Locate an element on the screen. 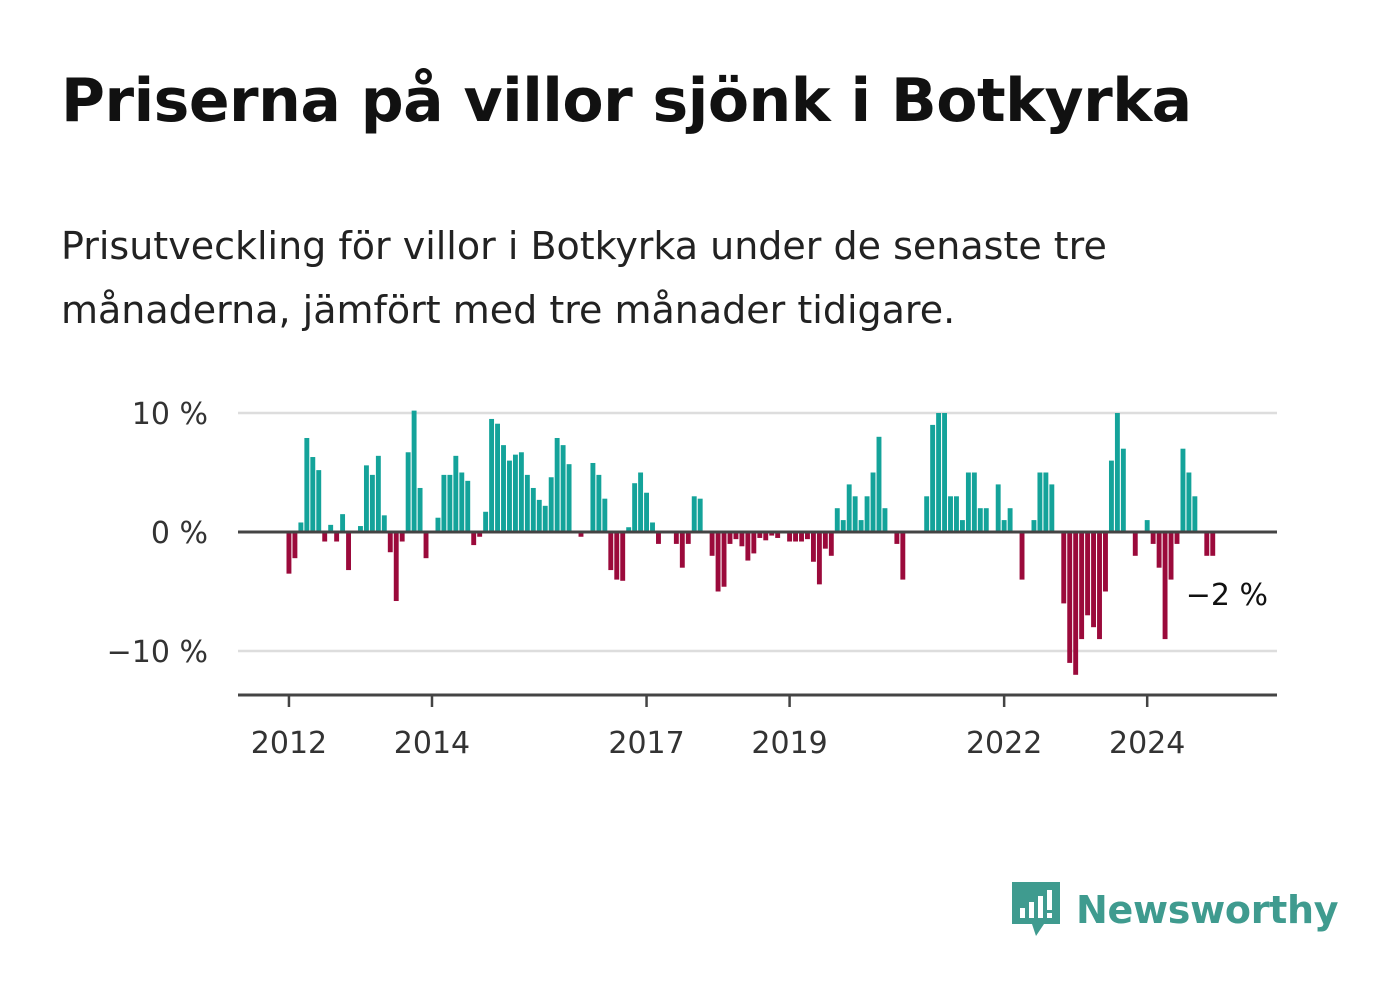 The height and width of the screenshot is (999, 1382). chart-title: Priserna på villor sjönk i Botkyrka is located at coordinates (626, 101).